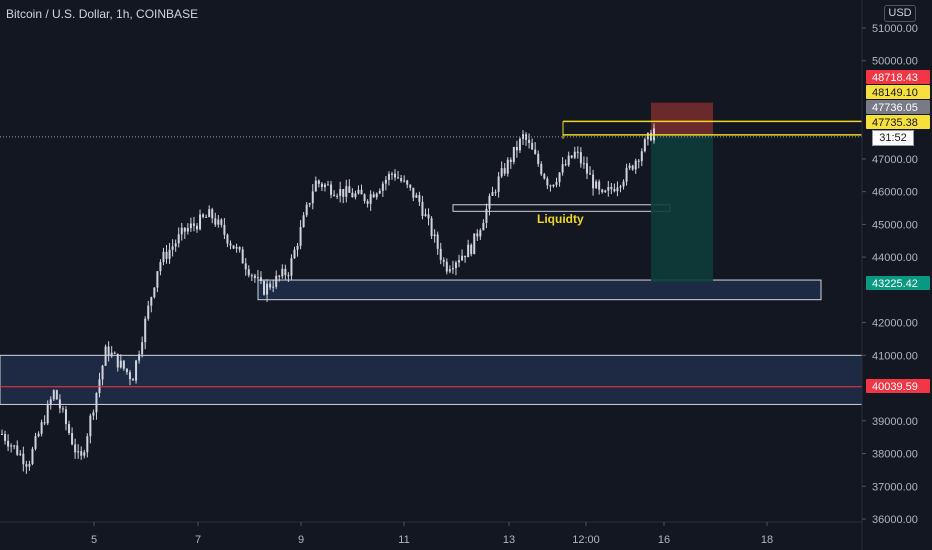 This screenshot has height=550, width=932. I want to click on liquidity-annotation: Liquidty, so click(560, 219).